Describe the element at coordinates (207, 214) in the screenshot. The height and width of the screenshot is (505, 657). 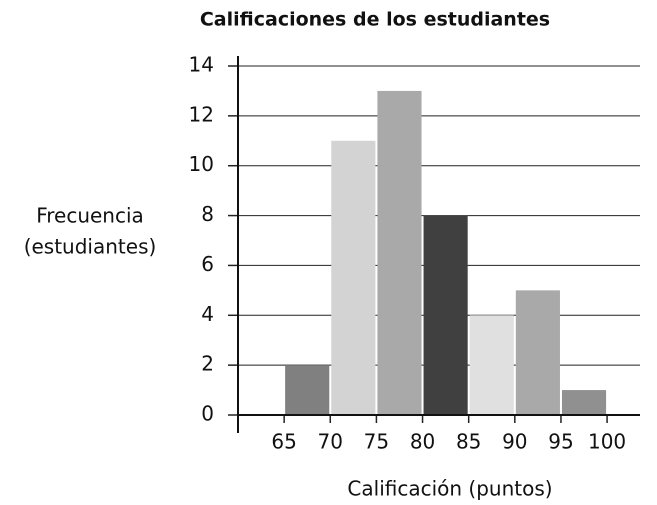
I see `y-tick-label: 8` at that location.